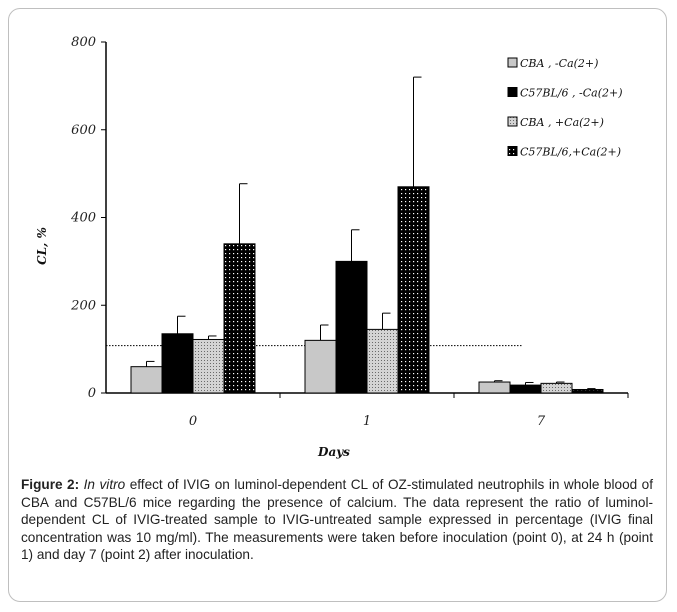 The width and height of the screenshot is (677, 612). Describe the element at coordinates (92, 393) in the screenshot. I see `y-tick-label: 0` at that location.